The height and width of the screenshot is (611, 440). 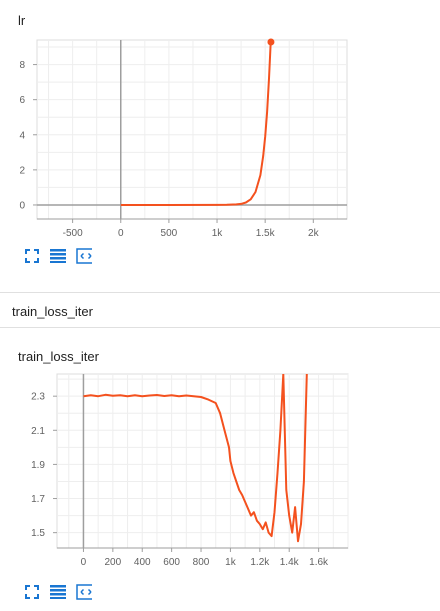 I want to click on x-tick-label: -500, so click(x=73, y=233).